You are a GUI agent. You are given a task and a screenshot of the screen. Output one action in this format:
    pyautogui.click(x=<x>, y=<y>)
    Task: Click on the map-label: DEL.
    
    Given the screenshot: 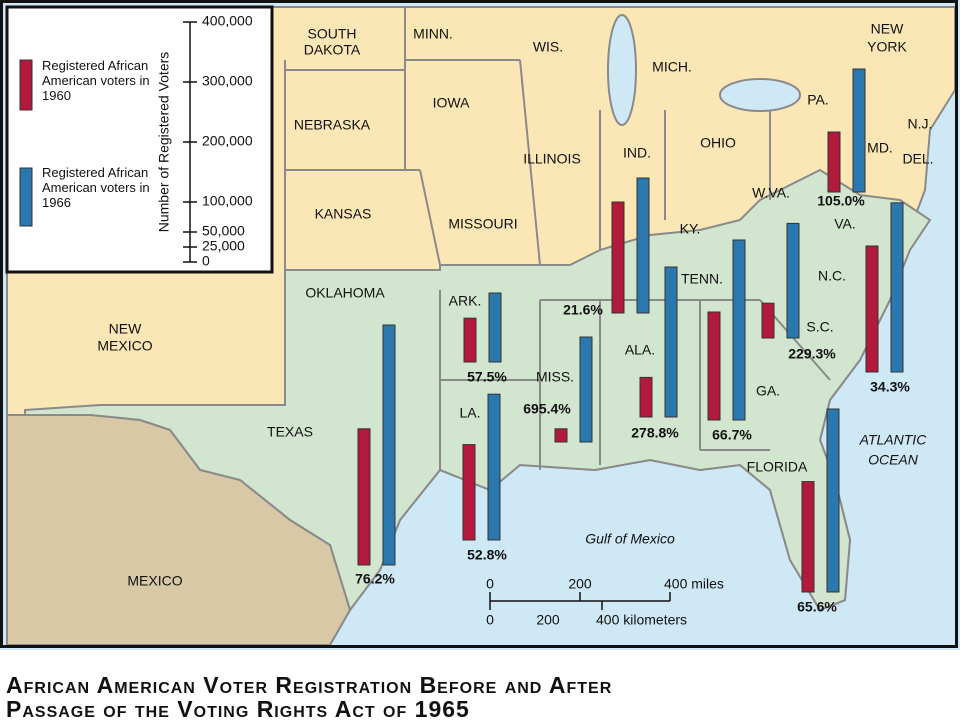 What is the action you would take?
    pyautogui.click(x=917, y=159)
    